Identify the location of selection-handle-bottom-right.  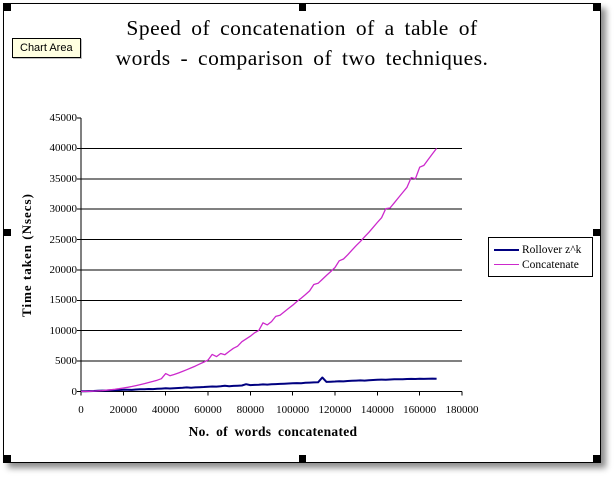
(596, 458).